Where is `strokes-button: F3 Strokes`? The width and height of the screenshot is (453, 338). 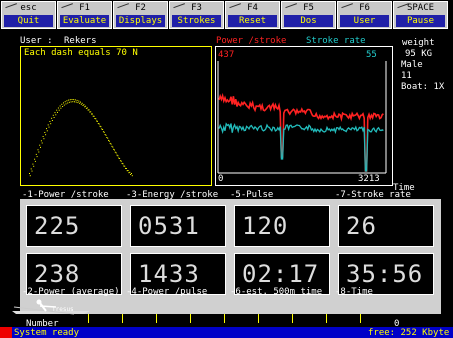
strokes-button: F3 Strokes is located at coordinates (196, 15).